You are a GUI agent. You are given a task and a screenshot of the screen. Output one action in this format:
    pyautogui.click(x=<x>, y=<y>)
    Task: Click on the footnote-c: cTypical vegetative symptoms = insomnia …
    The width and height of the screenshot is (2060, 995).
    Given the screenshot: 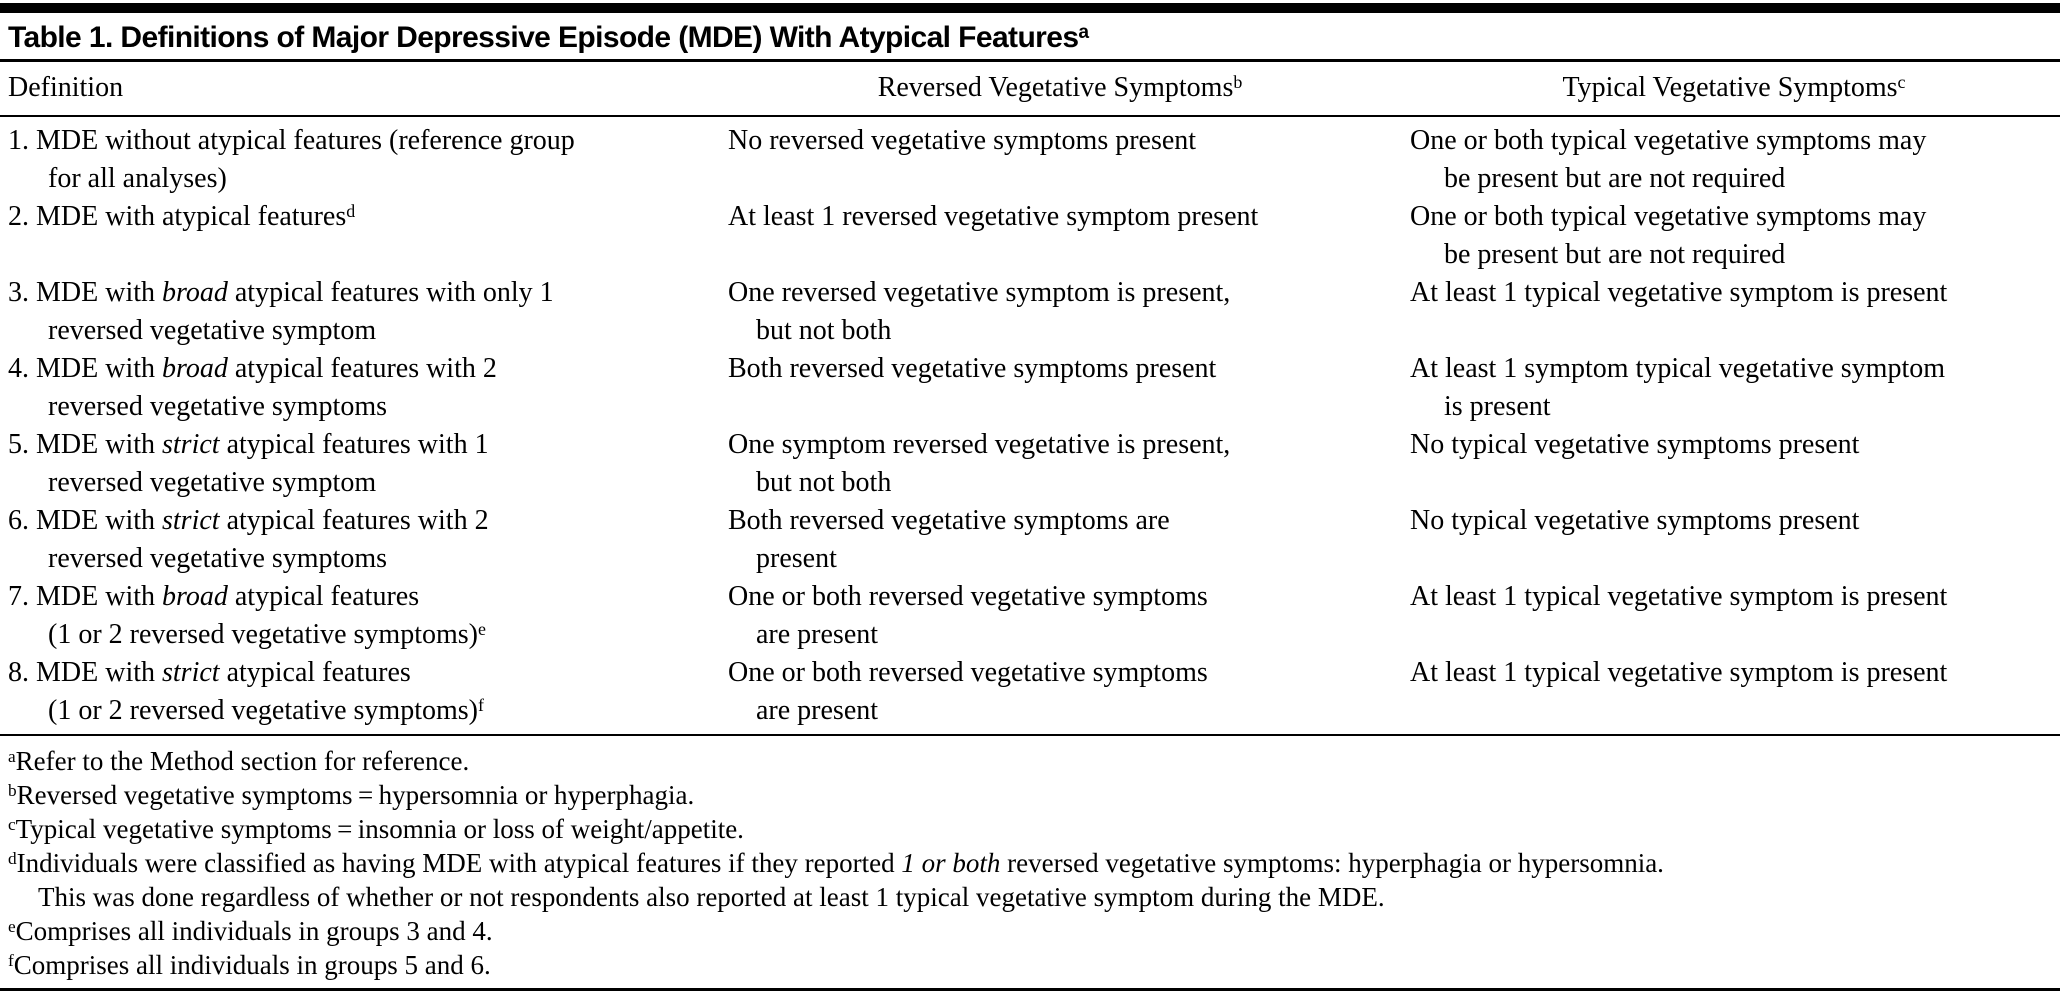 What is the action you would take?
    pyautogui.click(x=376, y=829)
    